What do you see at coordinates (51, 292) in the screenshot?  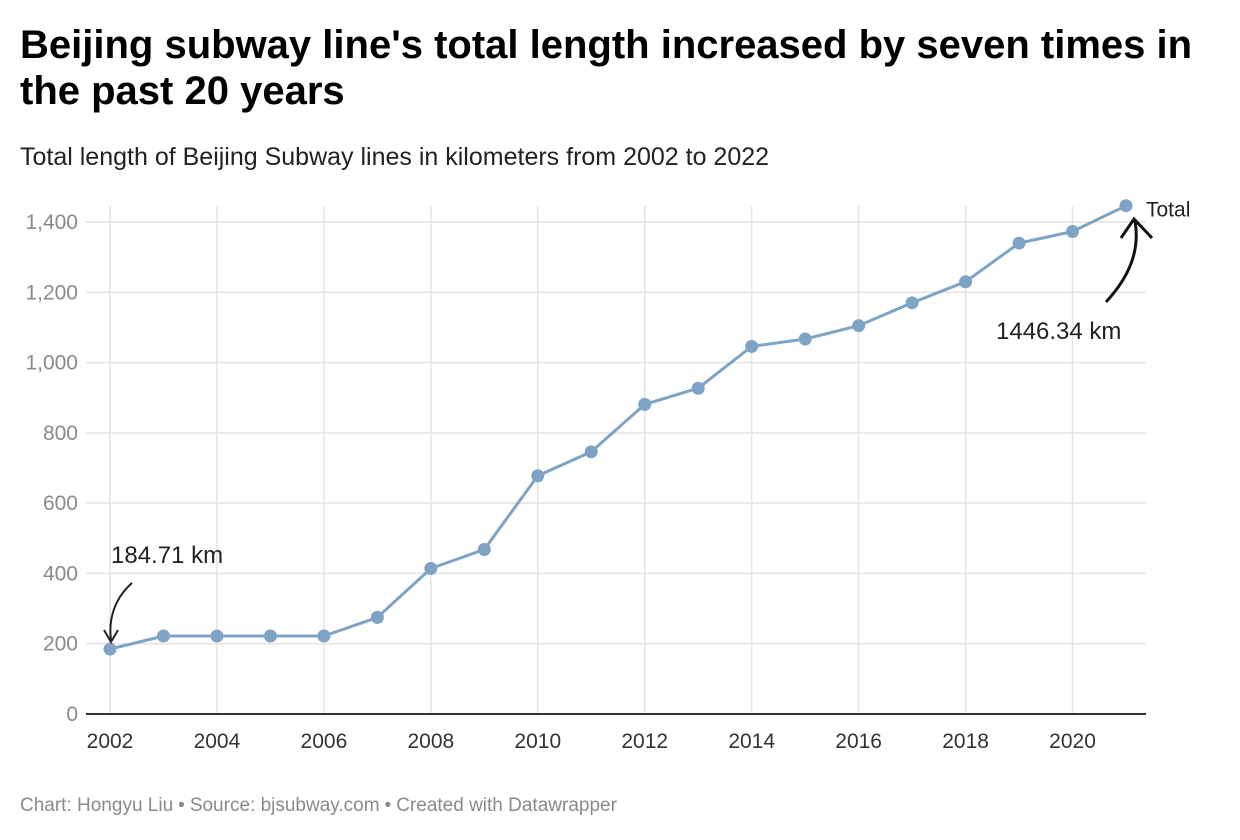 I see `y-tick-label: 1,200` at bounding box center [51, 292].